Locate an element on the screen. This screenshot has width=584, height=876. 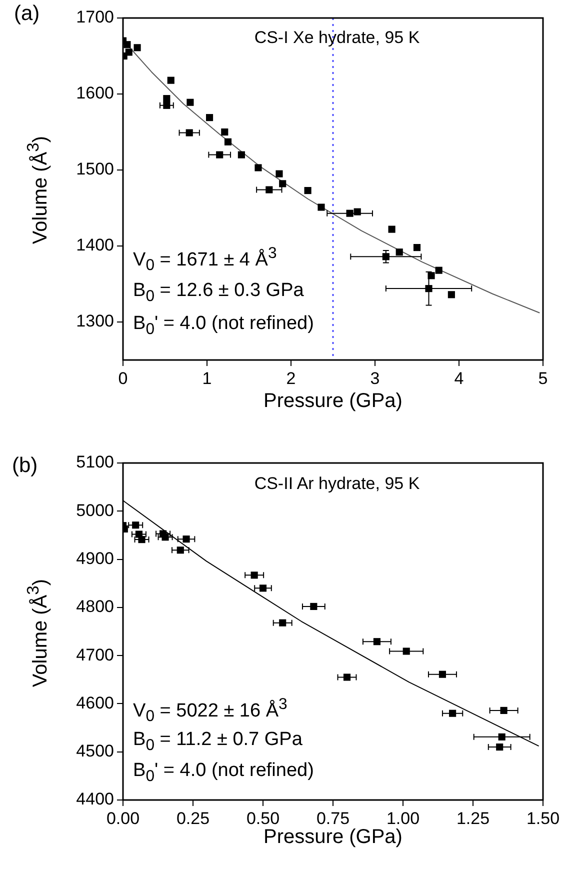
annotation: V$_{0}$ = 1671 ± 4 Å$^{3}$ is located at coordinates (205, 260).